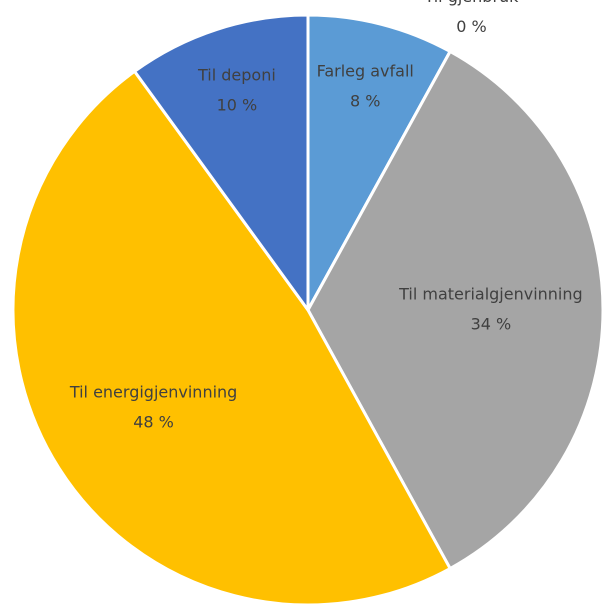 The width and height of the screenshot is (602, 606). What do you see at coordinates (365, 101) in the screenshot?
I see `slice-value-label: 8 %` at bounding box center [365, 101].